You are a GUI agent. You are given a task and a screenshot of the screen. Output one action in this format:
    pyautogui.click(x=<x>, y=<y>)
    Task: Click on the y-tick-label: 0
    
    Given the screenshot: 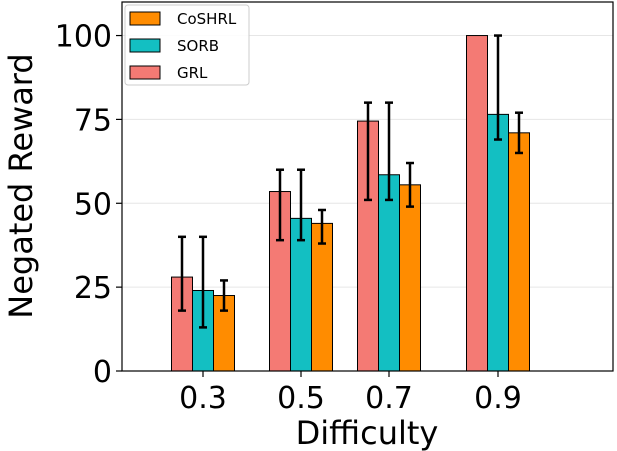 What is the action you would take?
    pyautogui.click(x=102, y=372)
    